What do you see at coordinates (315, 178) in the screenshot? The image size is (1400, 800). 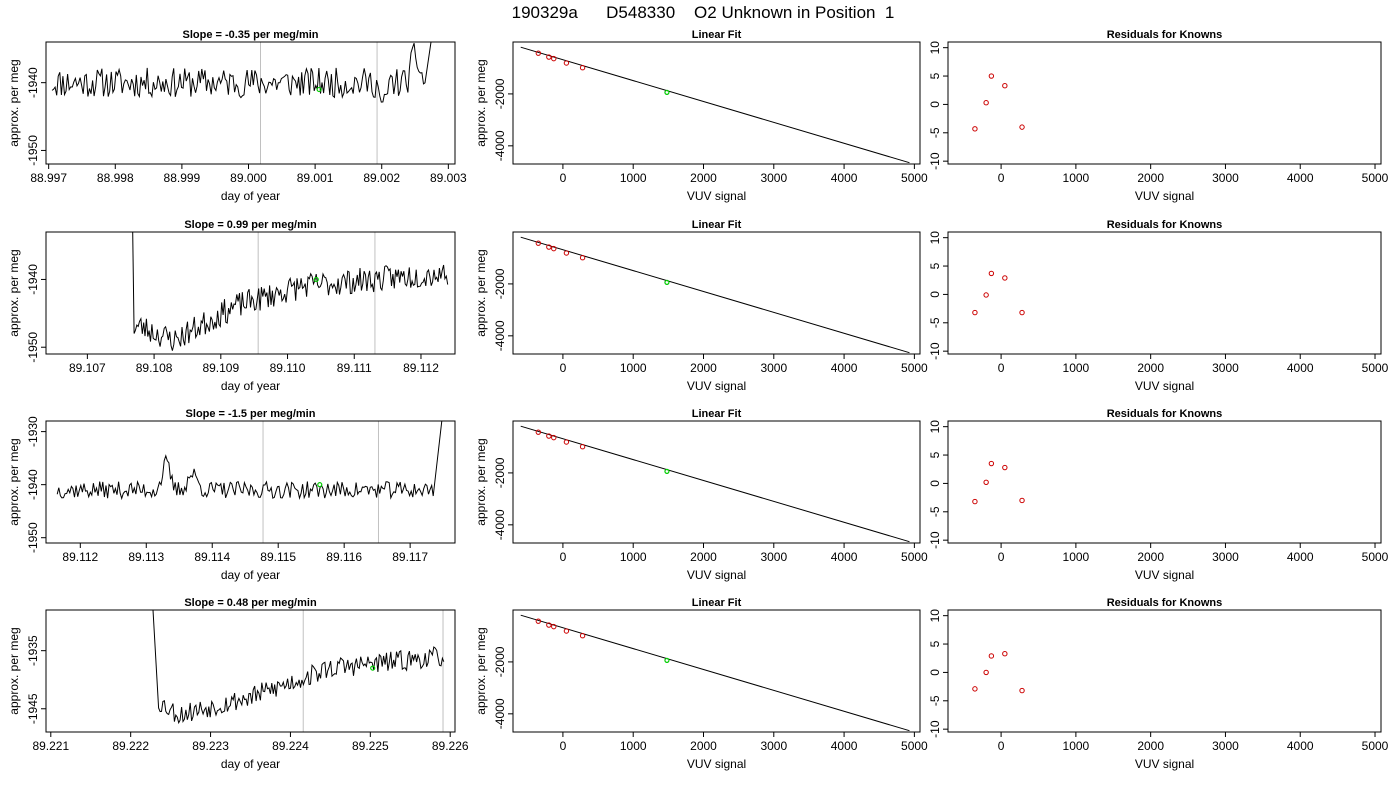 I see `x-tick-label: 89.001` at bounding box center [315, 178].